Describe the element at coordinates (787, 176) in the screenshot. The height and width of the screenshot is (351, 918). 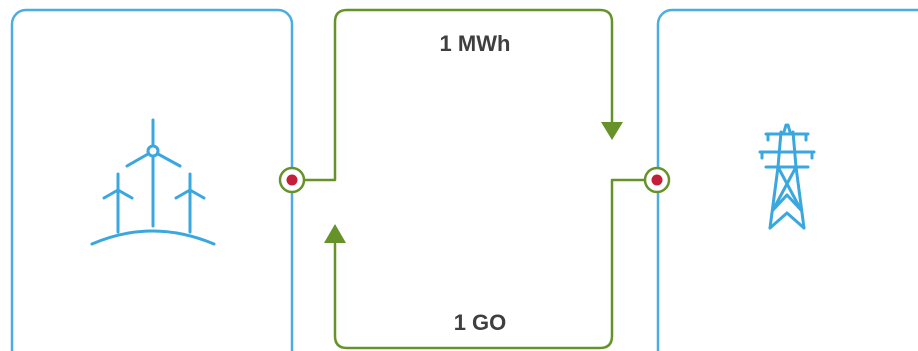
I see `transmission-tower-icon` at that location.